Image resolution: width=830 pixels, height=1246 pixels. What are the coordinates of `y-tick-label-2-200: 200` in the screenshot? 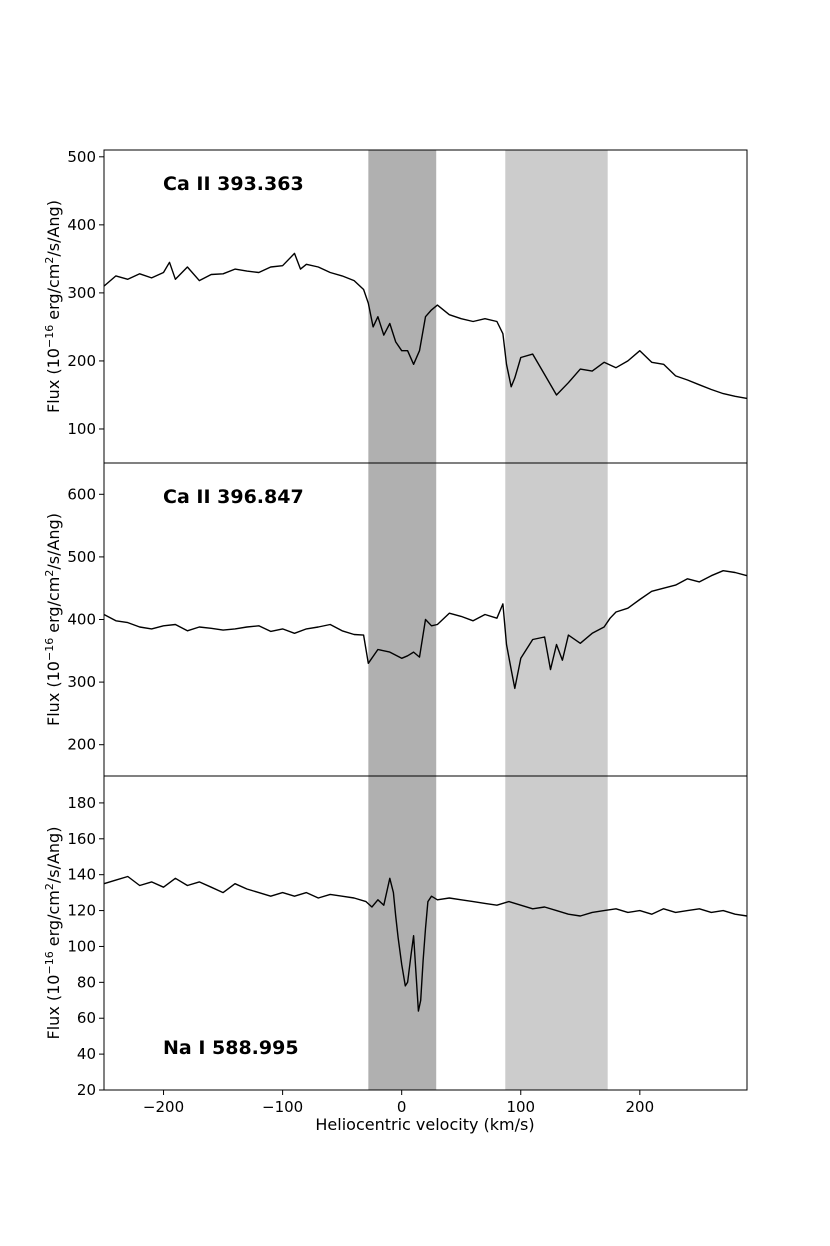 It's located at (81, 745).